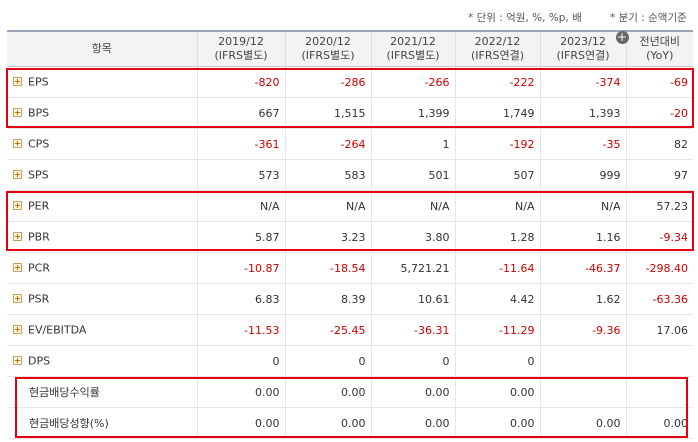 Image resolution: width=698 pixels, height=442 pixels. Describe the element at coordinates (582, 299) in the screenshot. I see `cell-value: 1.62` at that location.